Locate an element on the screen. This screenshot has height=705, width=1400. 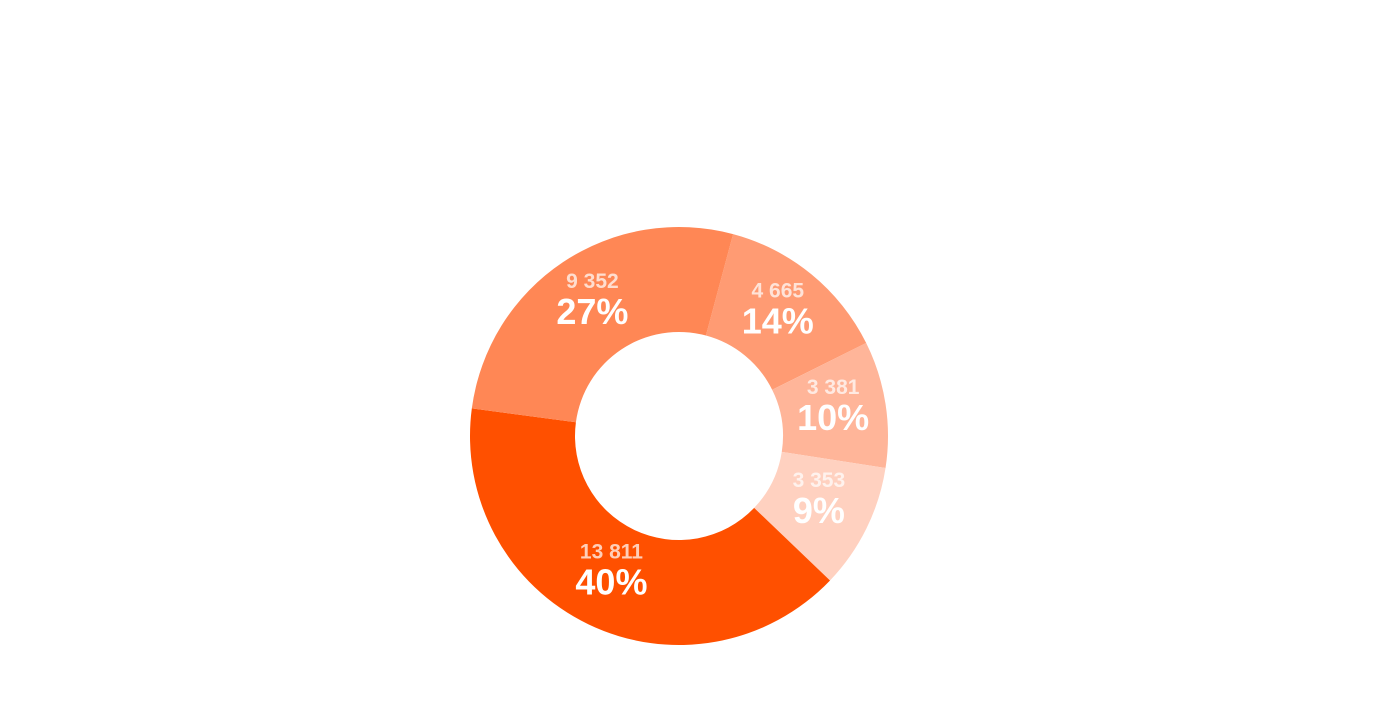
slice-percent-label-0: 14% is located at coordinates (778, 320).